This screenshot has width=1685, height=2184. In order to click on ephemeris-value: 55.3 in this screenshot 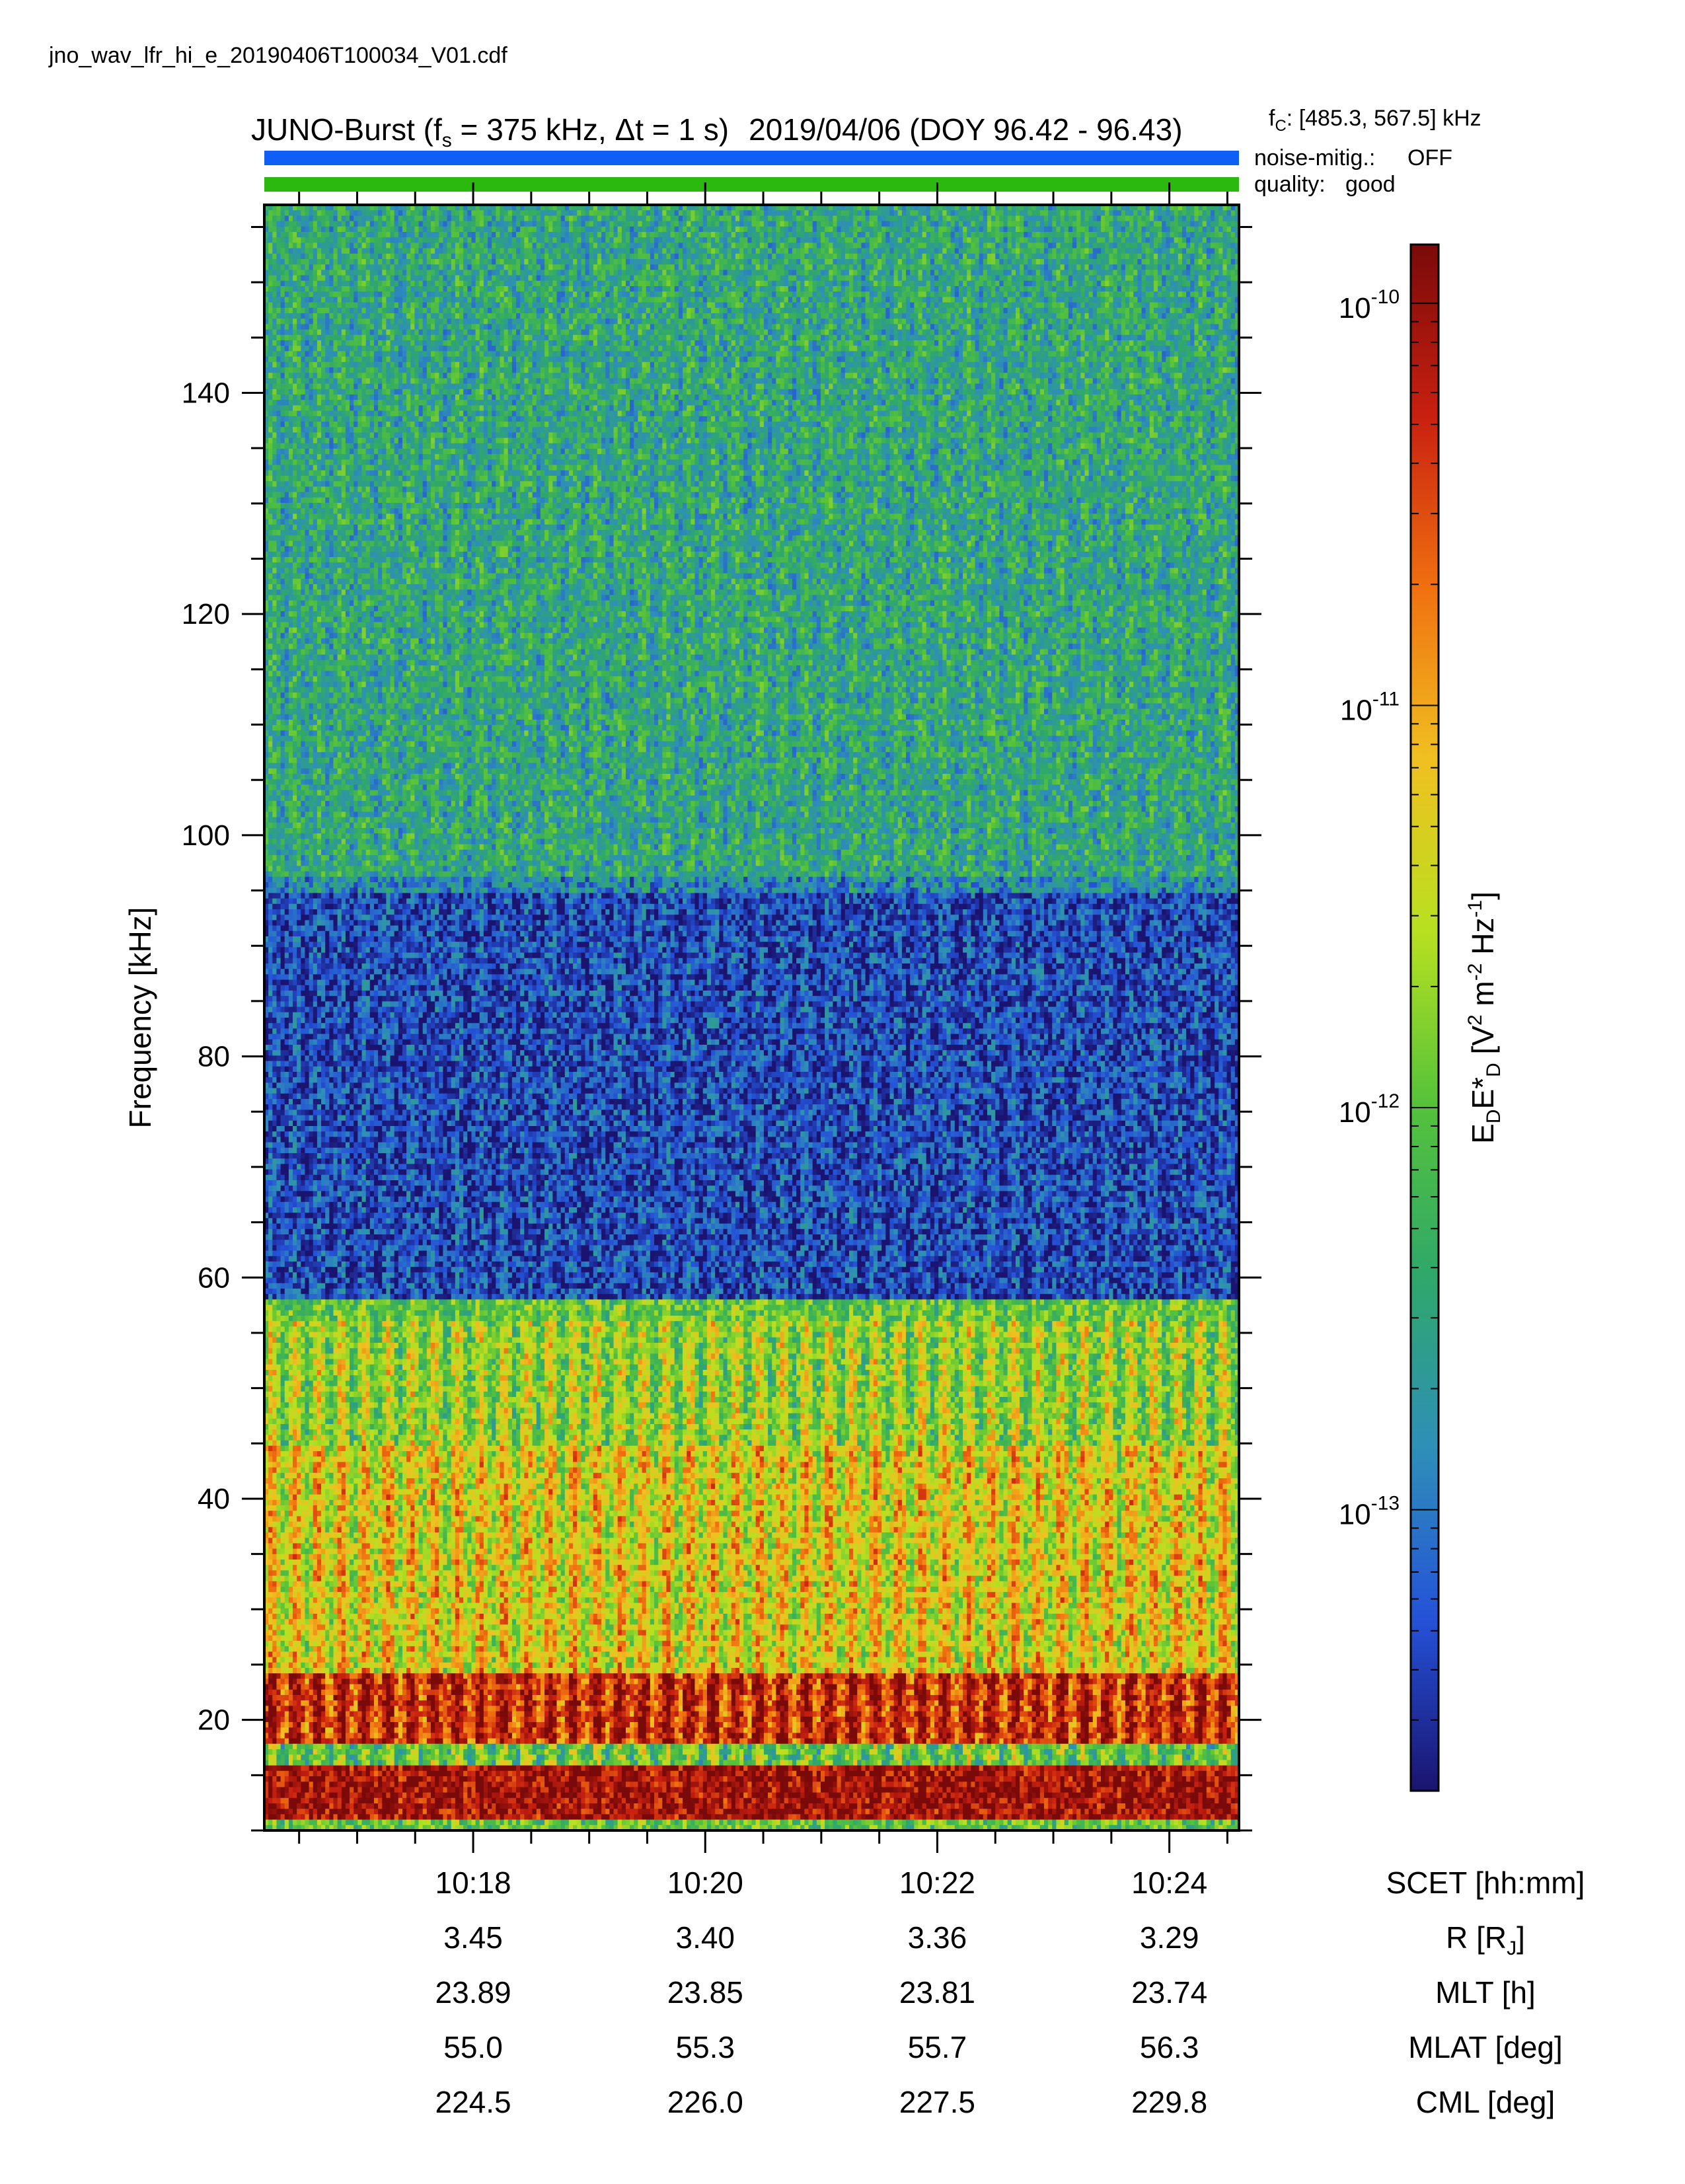, I will do `click(705, 2047)`.